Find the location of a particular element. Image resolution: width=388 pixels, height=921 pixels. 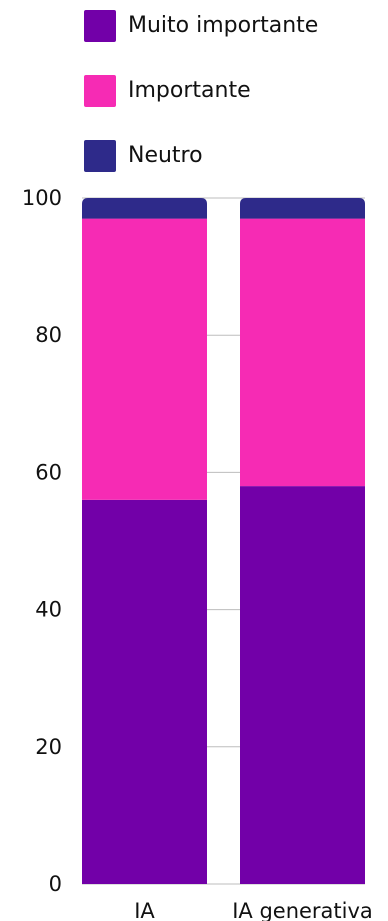

legend-label-neutro: Neutro is located at coordinates (165, 155).